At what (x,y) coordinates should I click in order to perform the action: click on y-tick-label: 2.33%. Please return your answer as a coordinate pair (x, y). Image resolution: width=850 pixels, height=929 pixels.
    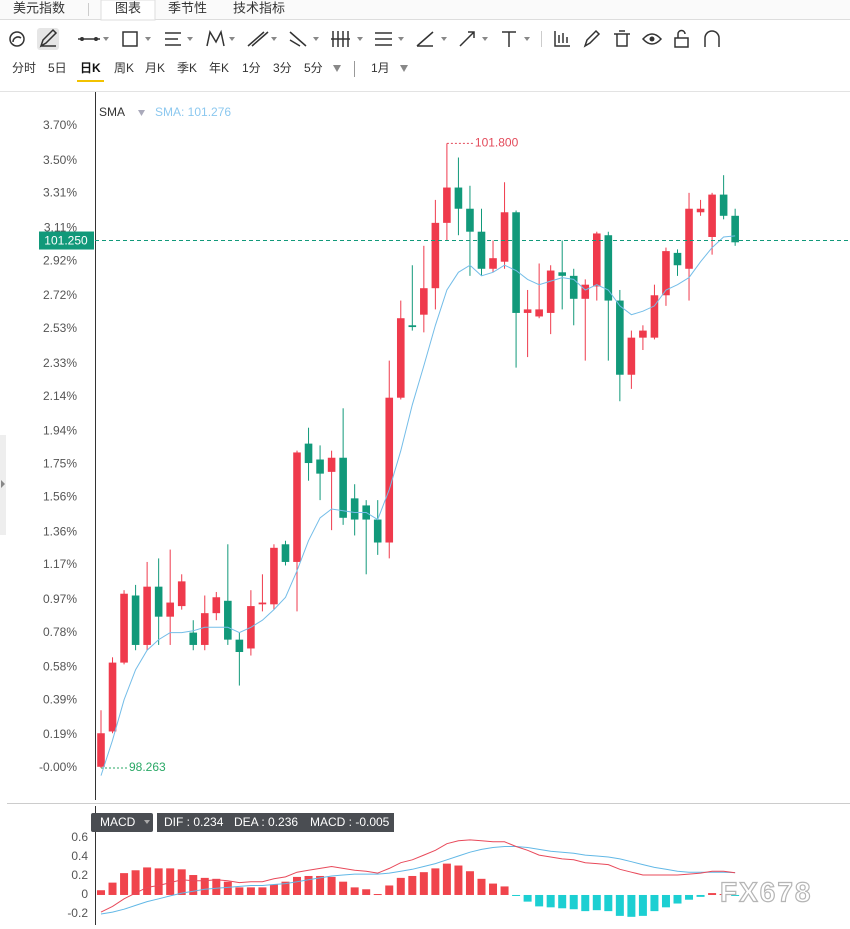
    Looking at the image, I should click on (60, 363).